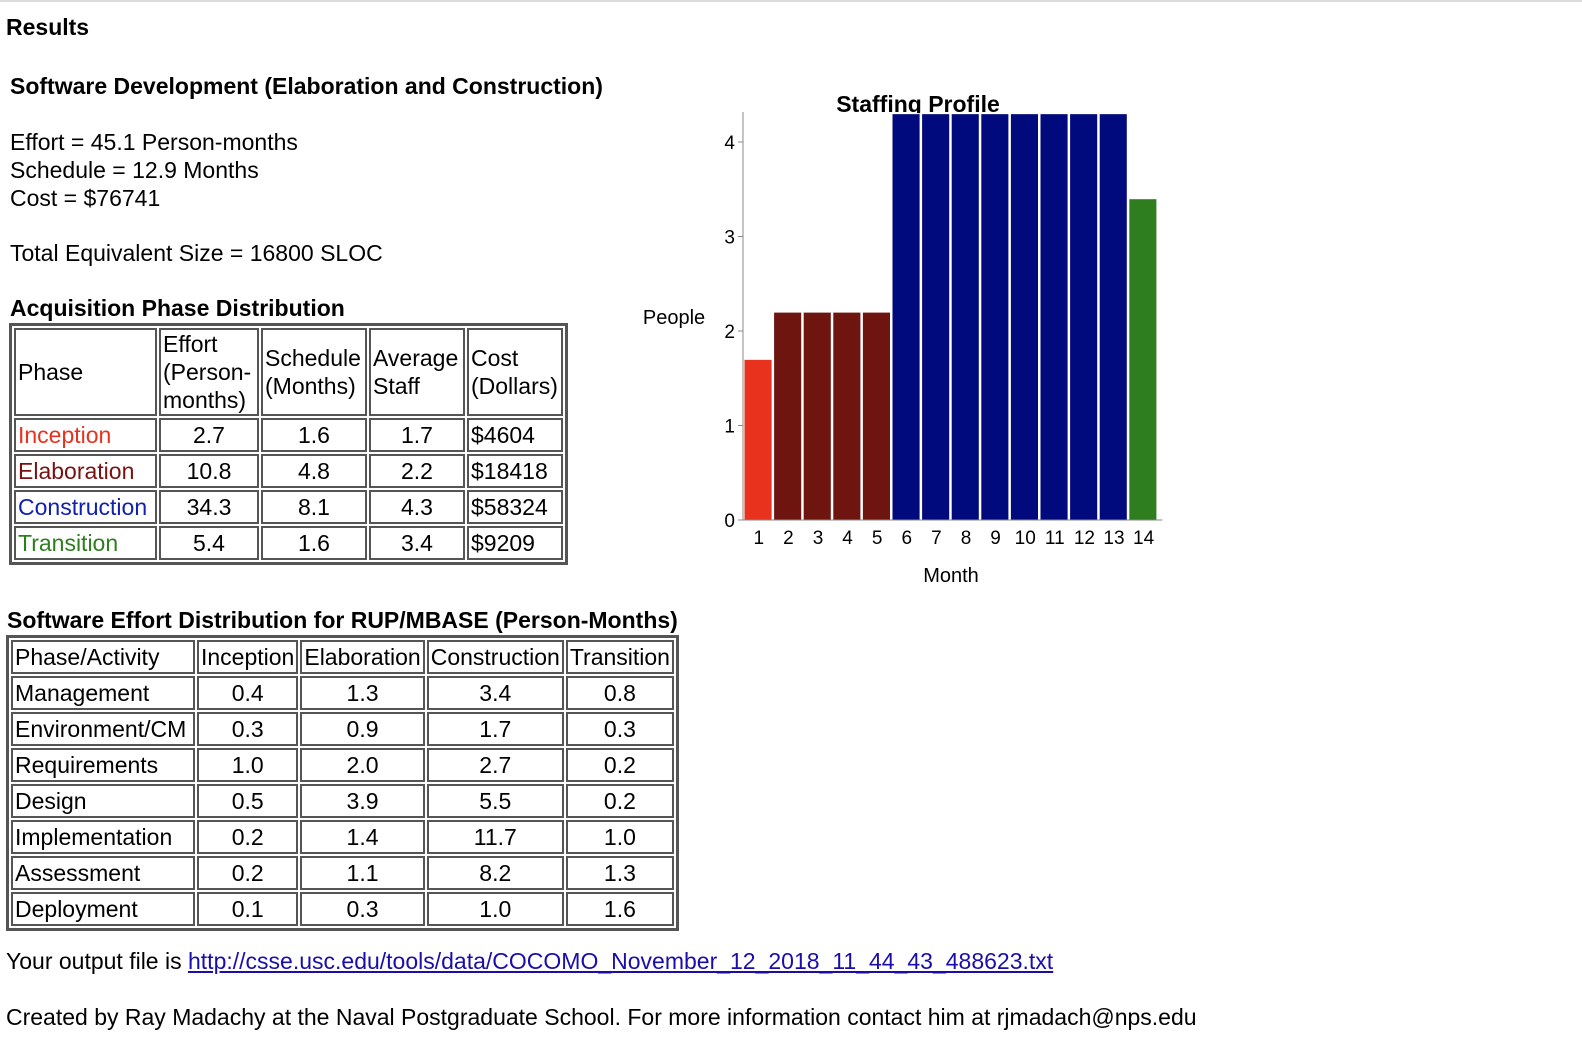  What do you see at coordinates (495, 693) in the screenshot?
I see `effort-cell: 3.4` at bounding box center [495, 693].